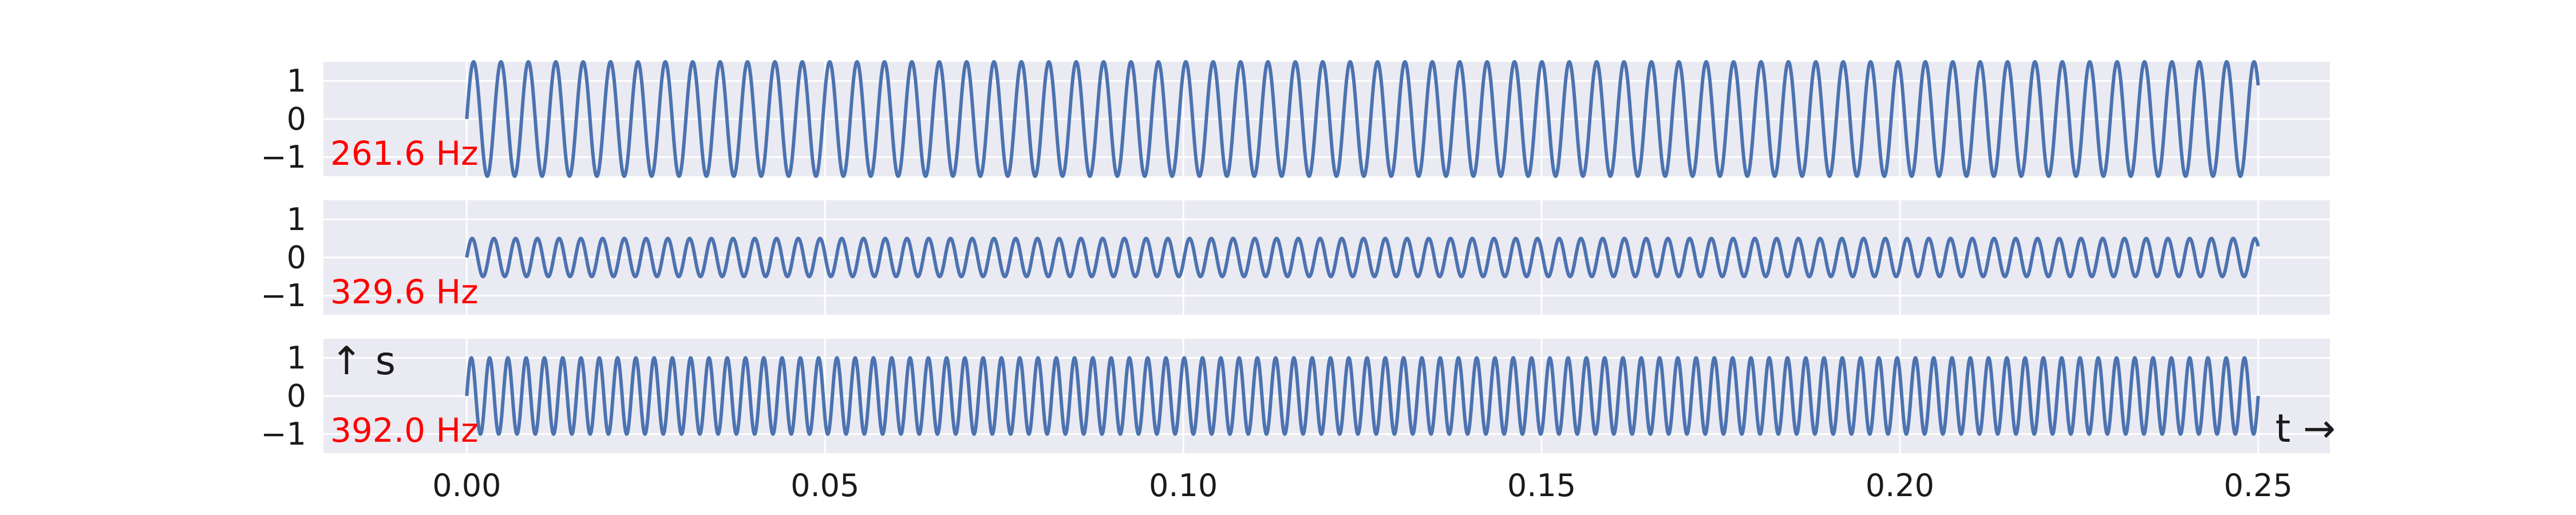  What do you see at coordinates (1541, 486) in the screenshot?
I see `x-tick-label: 0.15` at bounding box center [1541, 486].